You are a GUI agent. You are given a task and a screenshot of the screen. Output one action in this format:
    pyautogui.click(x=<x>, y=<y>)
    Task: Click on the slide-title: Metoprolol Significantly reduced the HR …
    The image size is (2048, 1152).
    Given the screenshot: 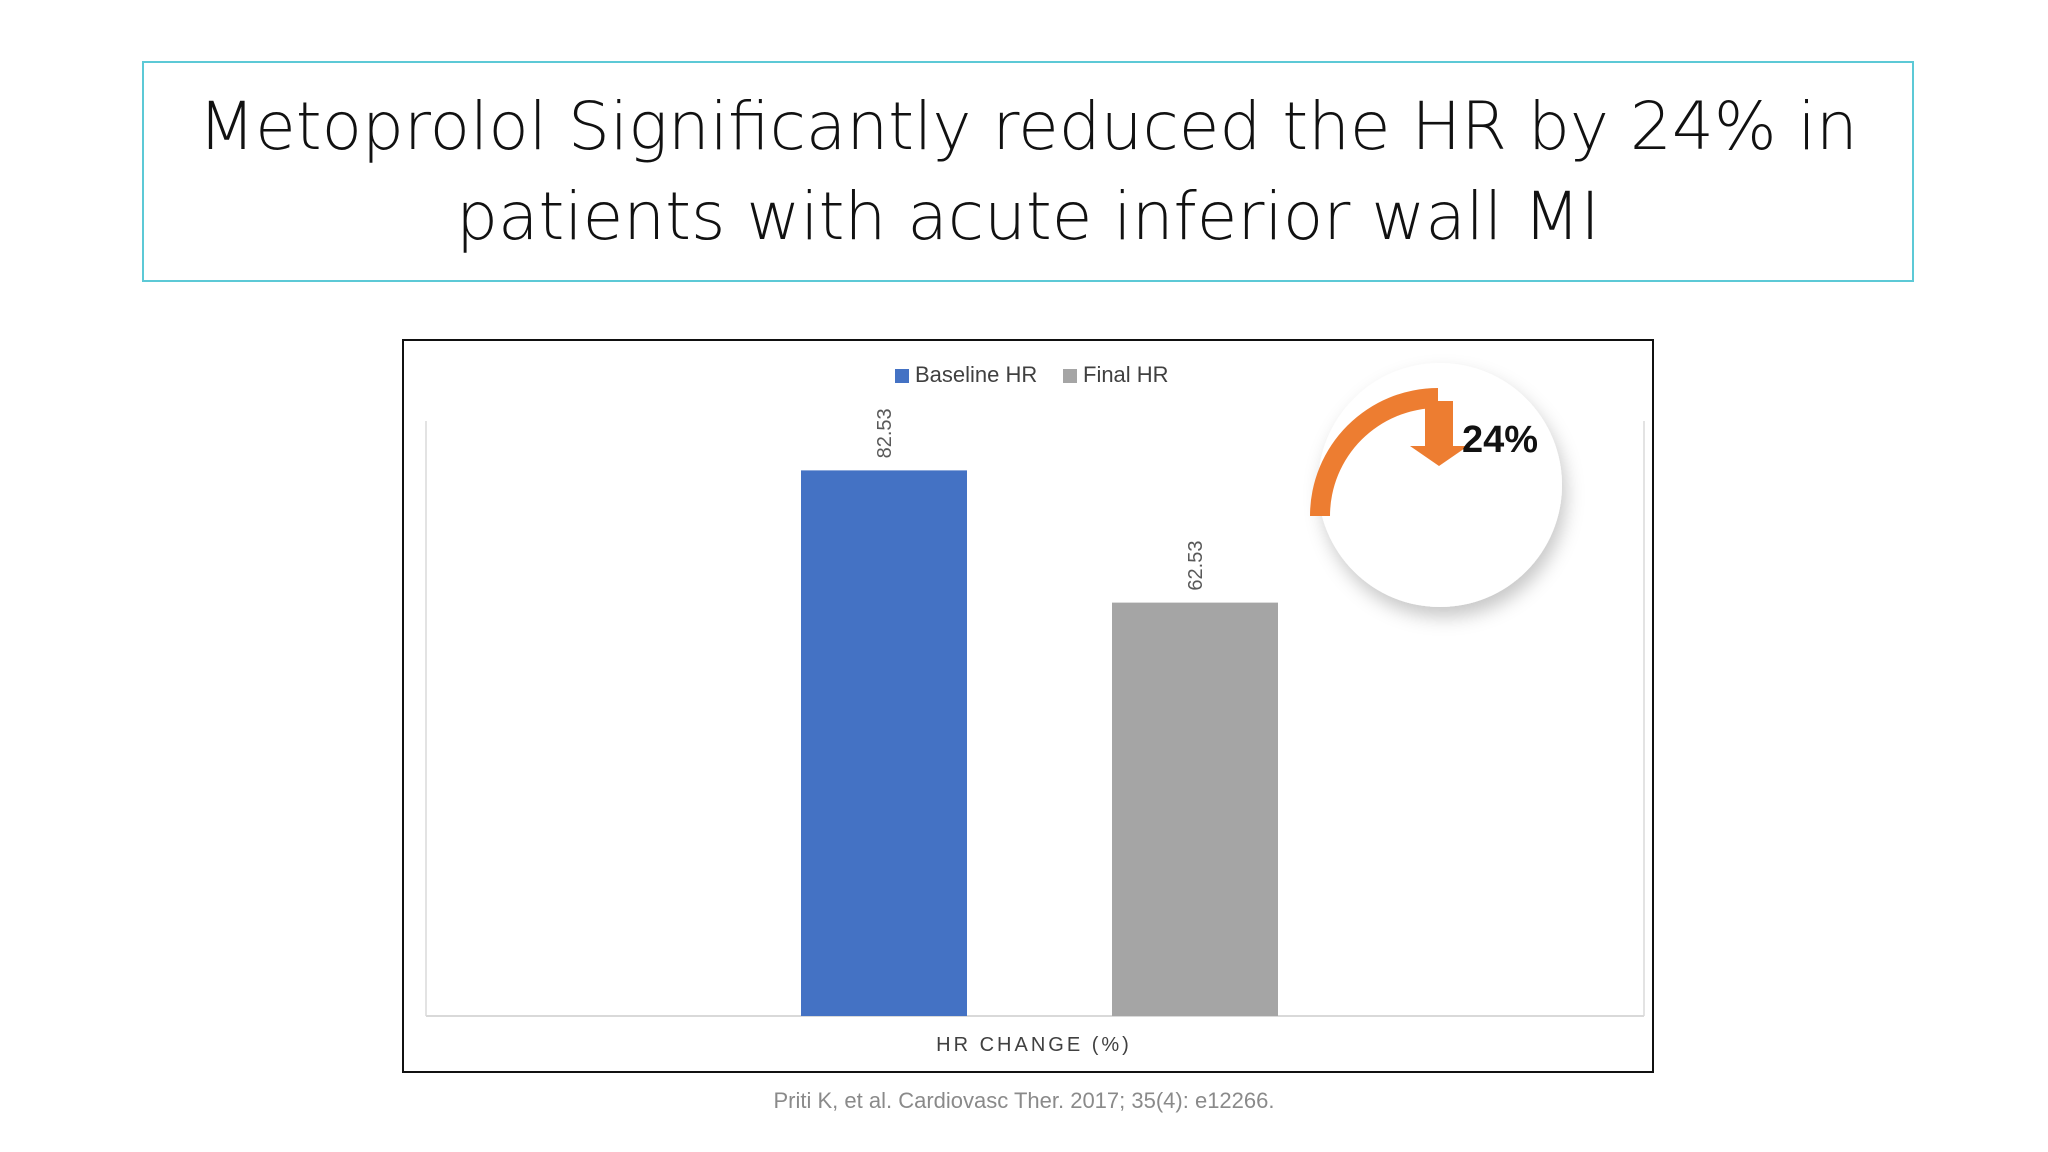 What is the action you would take?
    pyautogui.click(x=1028, y=172)
    